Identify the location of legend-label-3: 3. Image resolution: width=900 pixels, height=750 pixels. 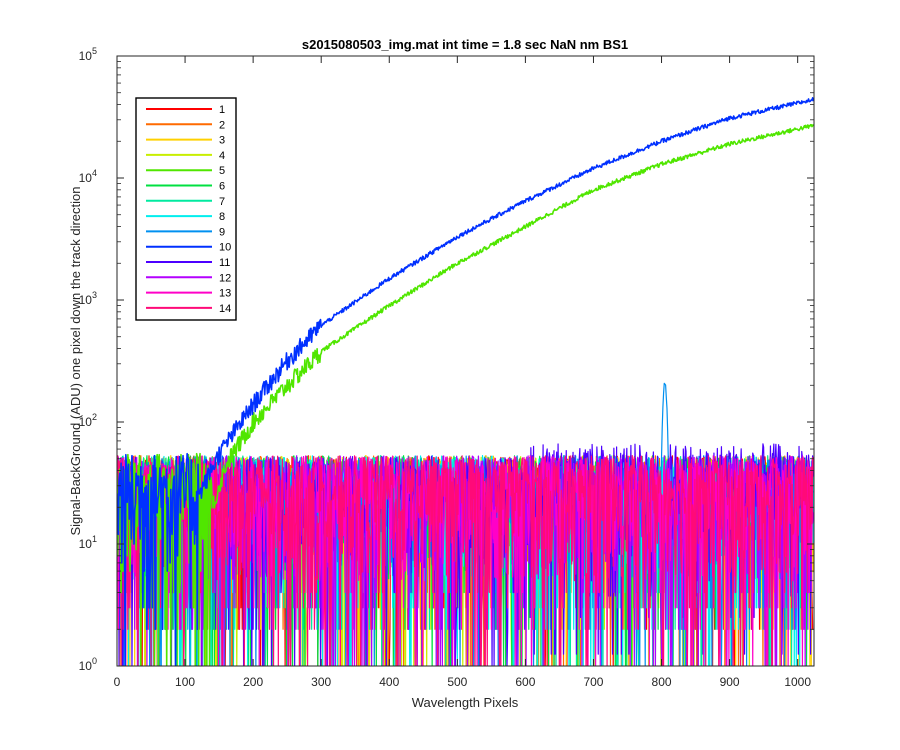
(222, 141).